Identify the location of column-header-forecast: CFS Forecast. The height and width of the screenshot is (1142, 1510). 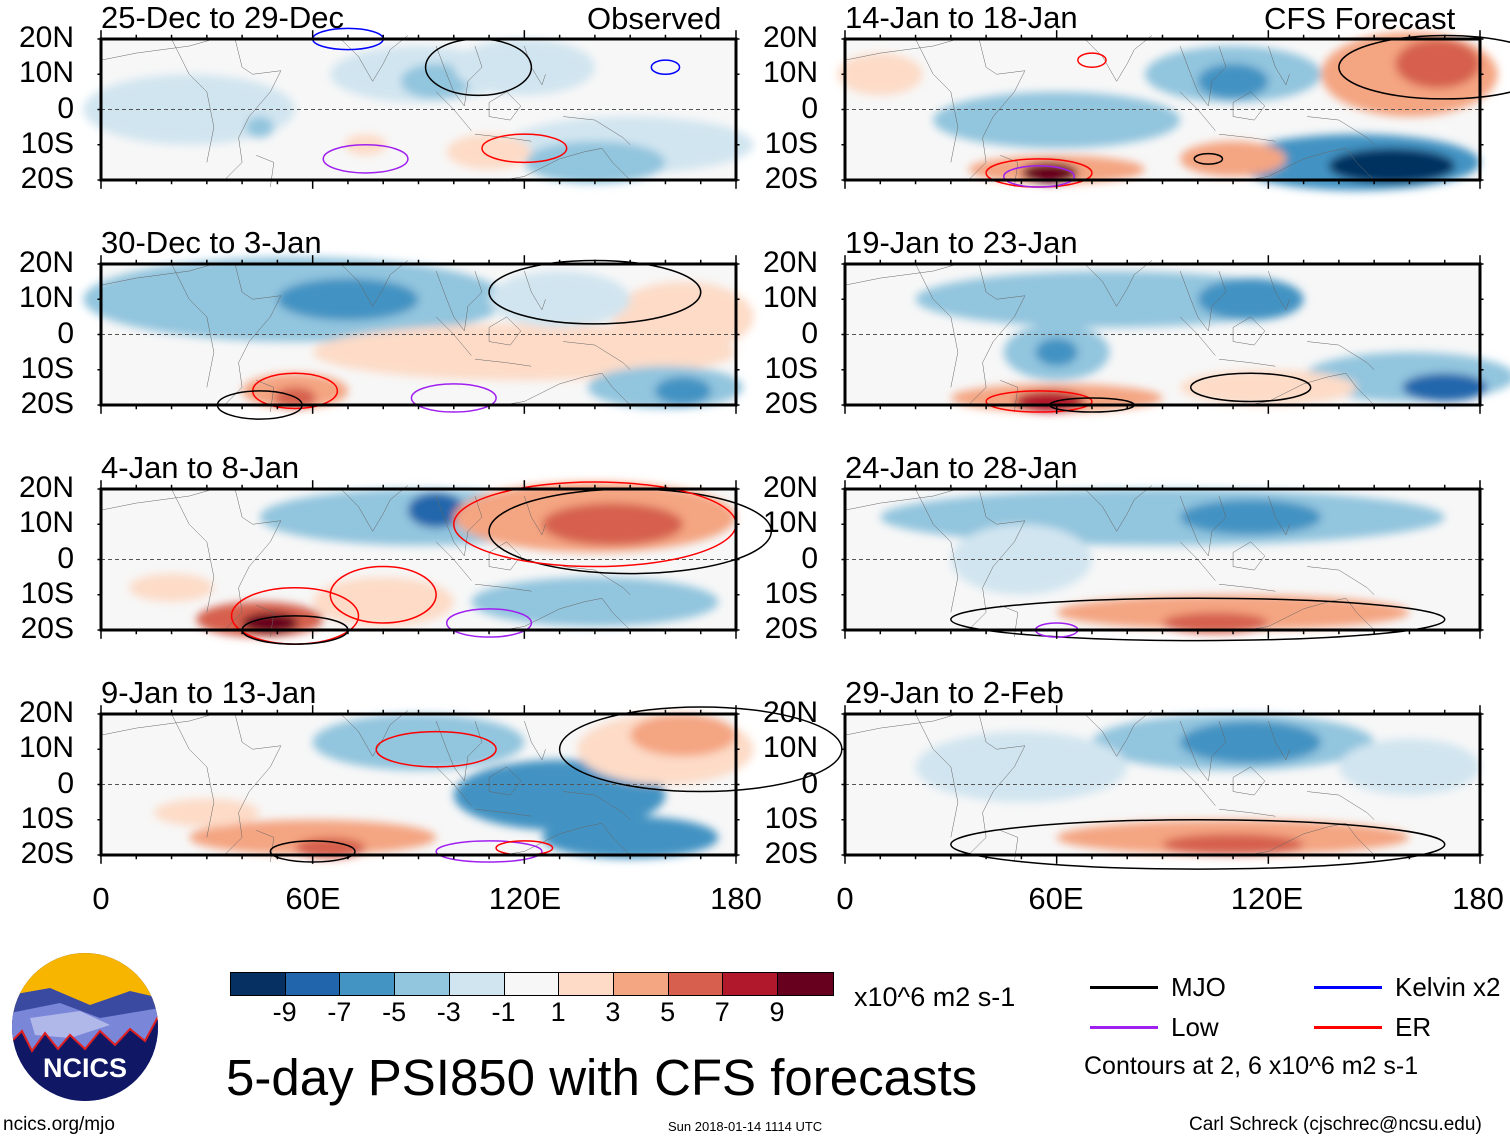
(1360, 18).